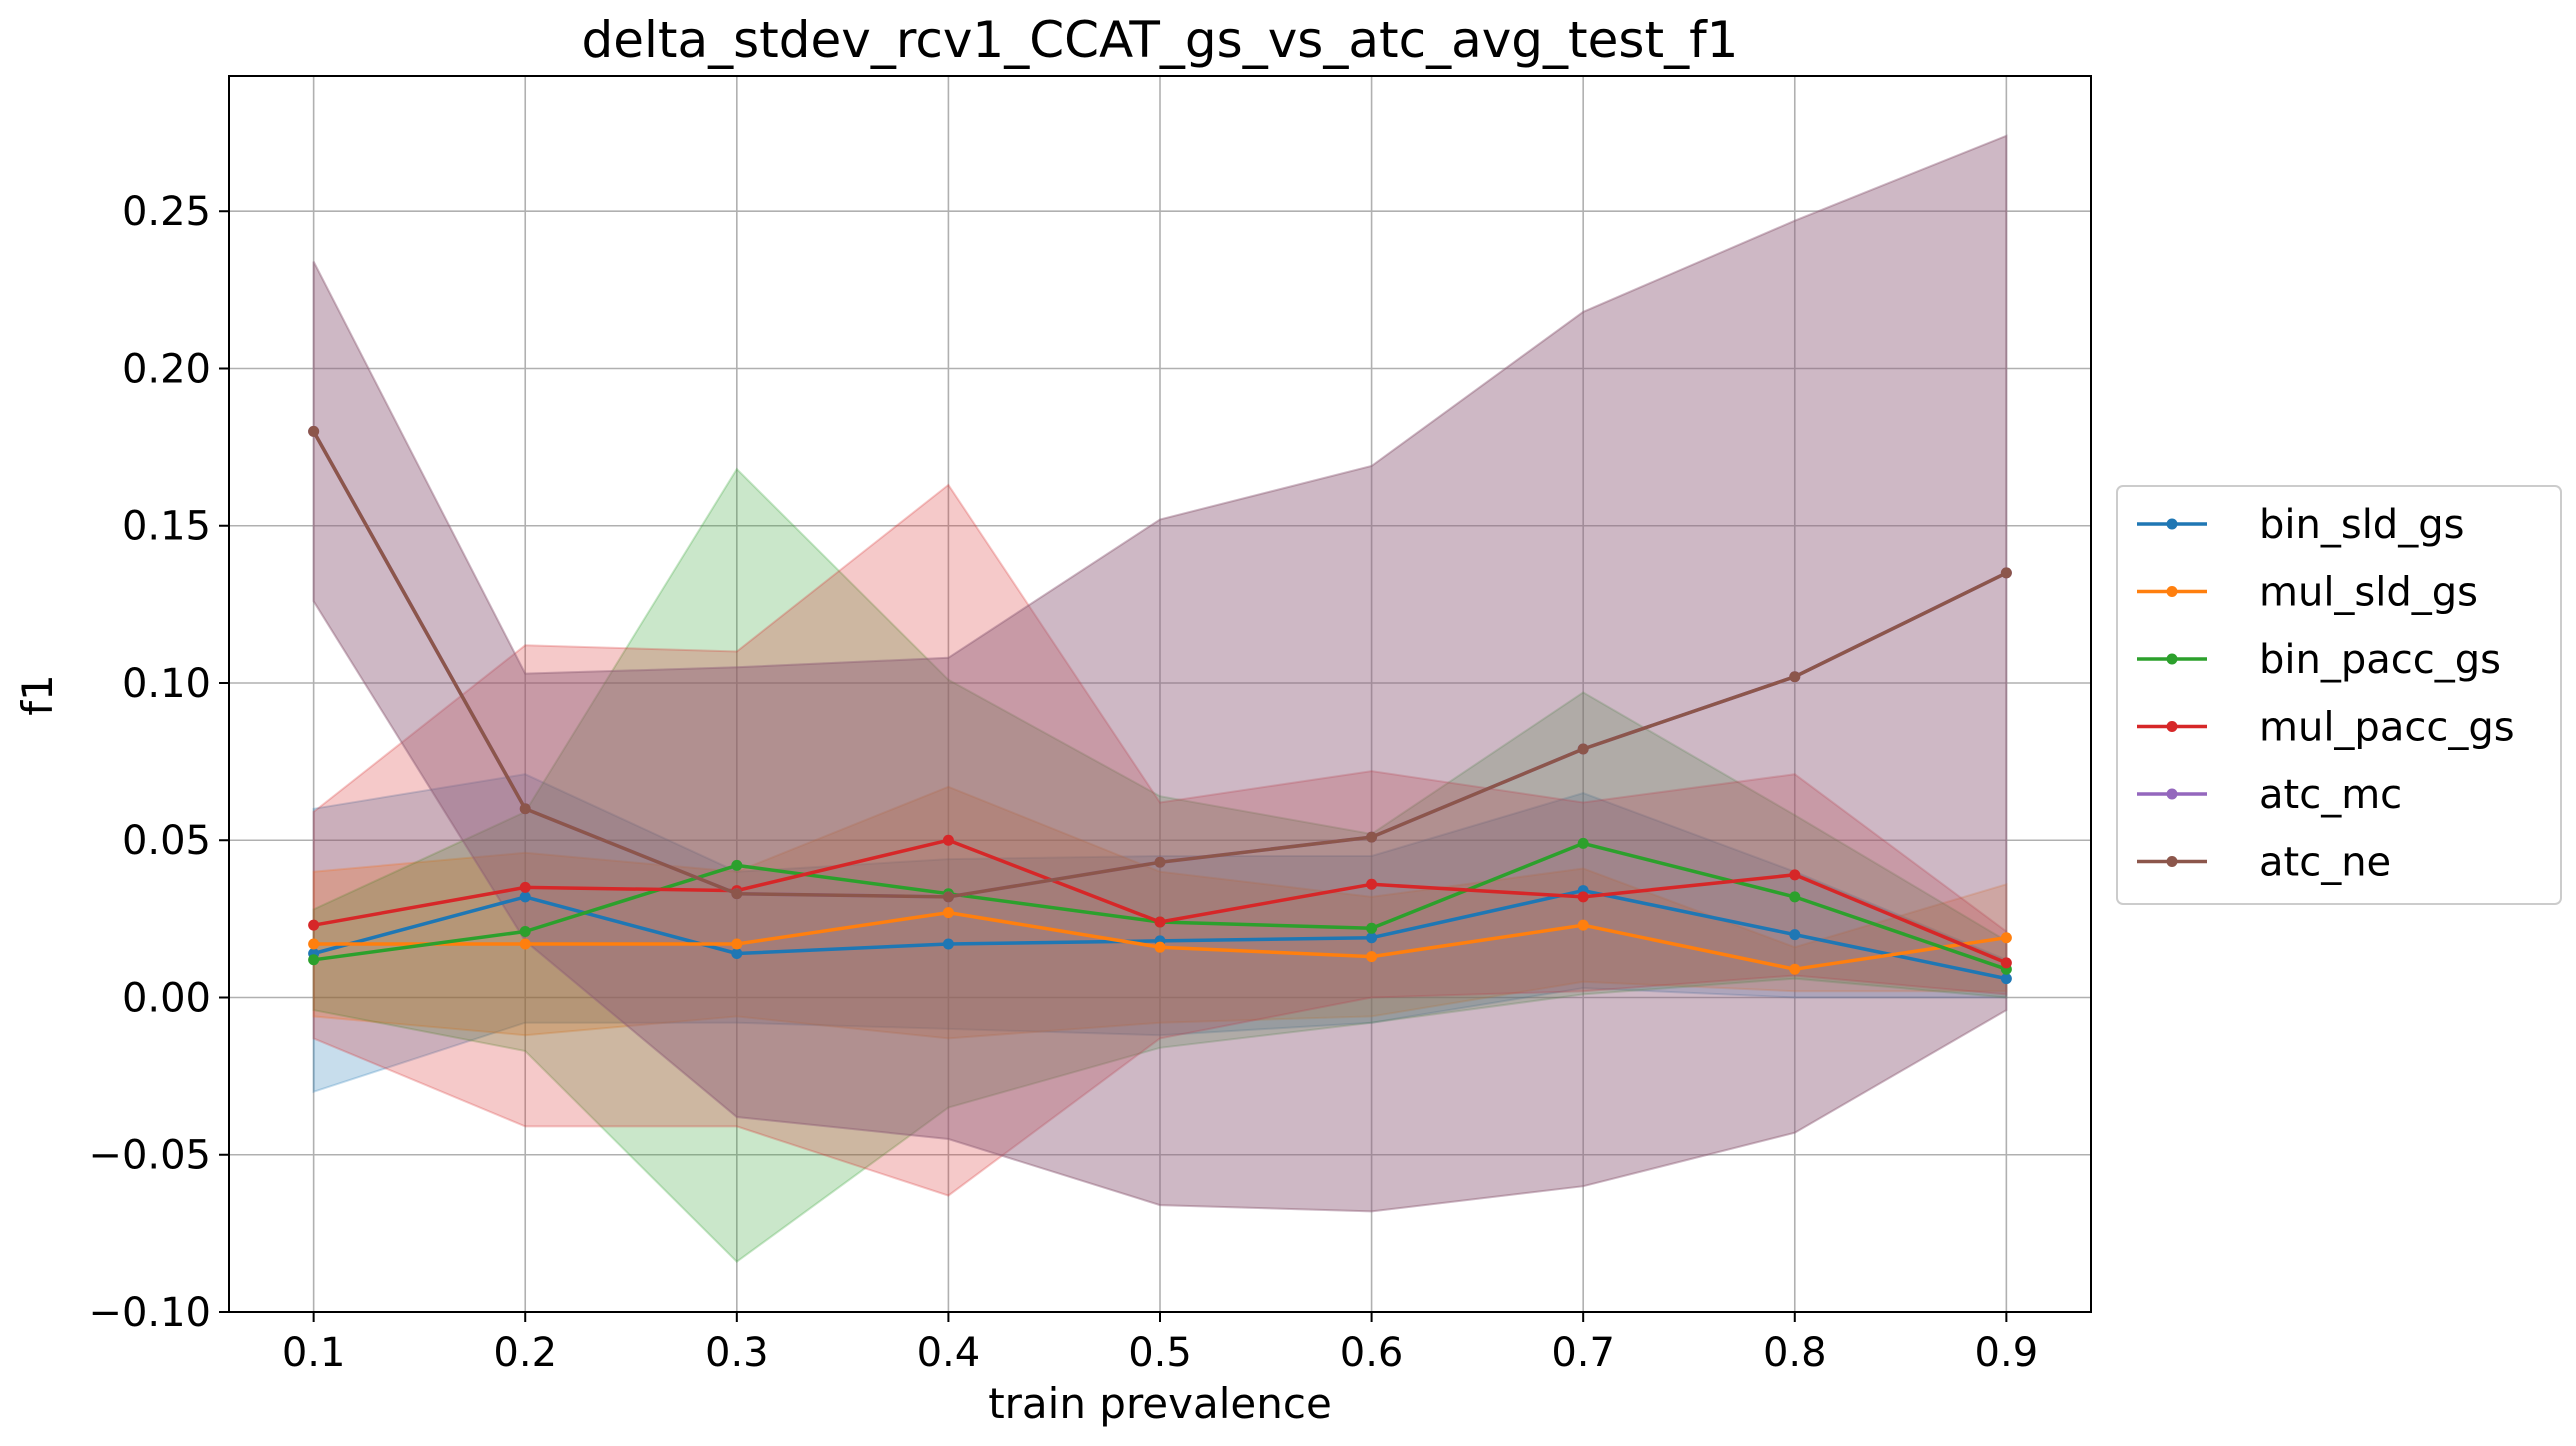  What do you see at coordinates (158, 762) in the screenshot?
I see `y-axis-ticks: −0.10 −0.05 0.00 0.05 0.10 0.15 0.20 0.25` at bounding box center [158, 762].